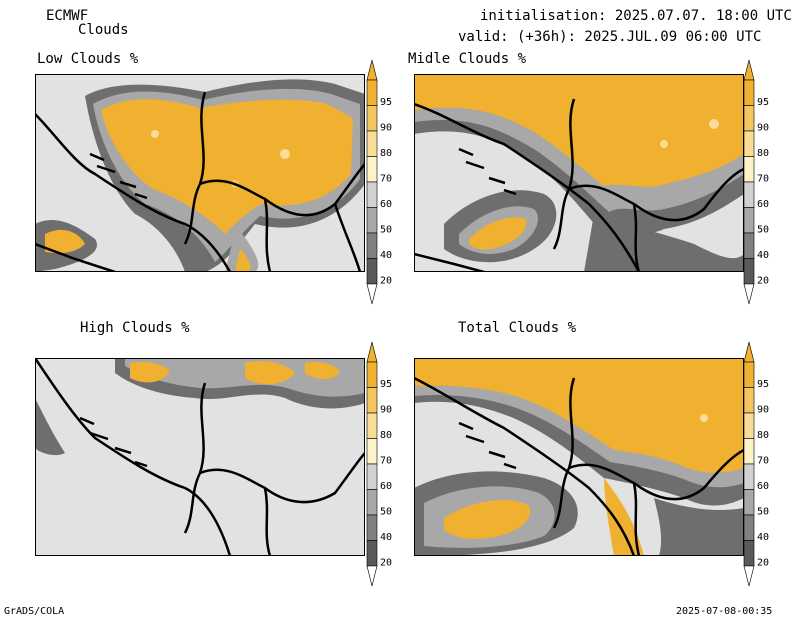  Describe the element at coordinates (200, 457) in the screenshot. I see `map-high-clouds` at that location.